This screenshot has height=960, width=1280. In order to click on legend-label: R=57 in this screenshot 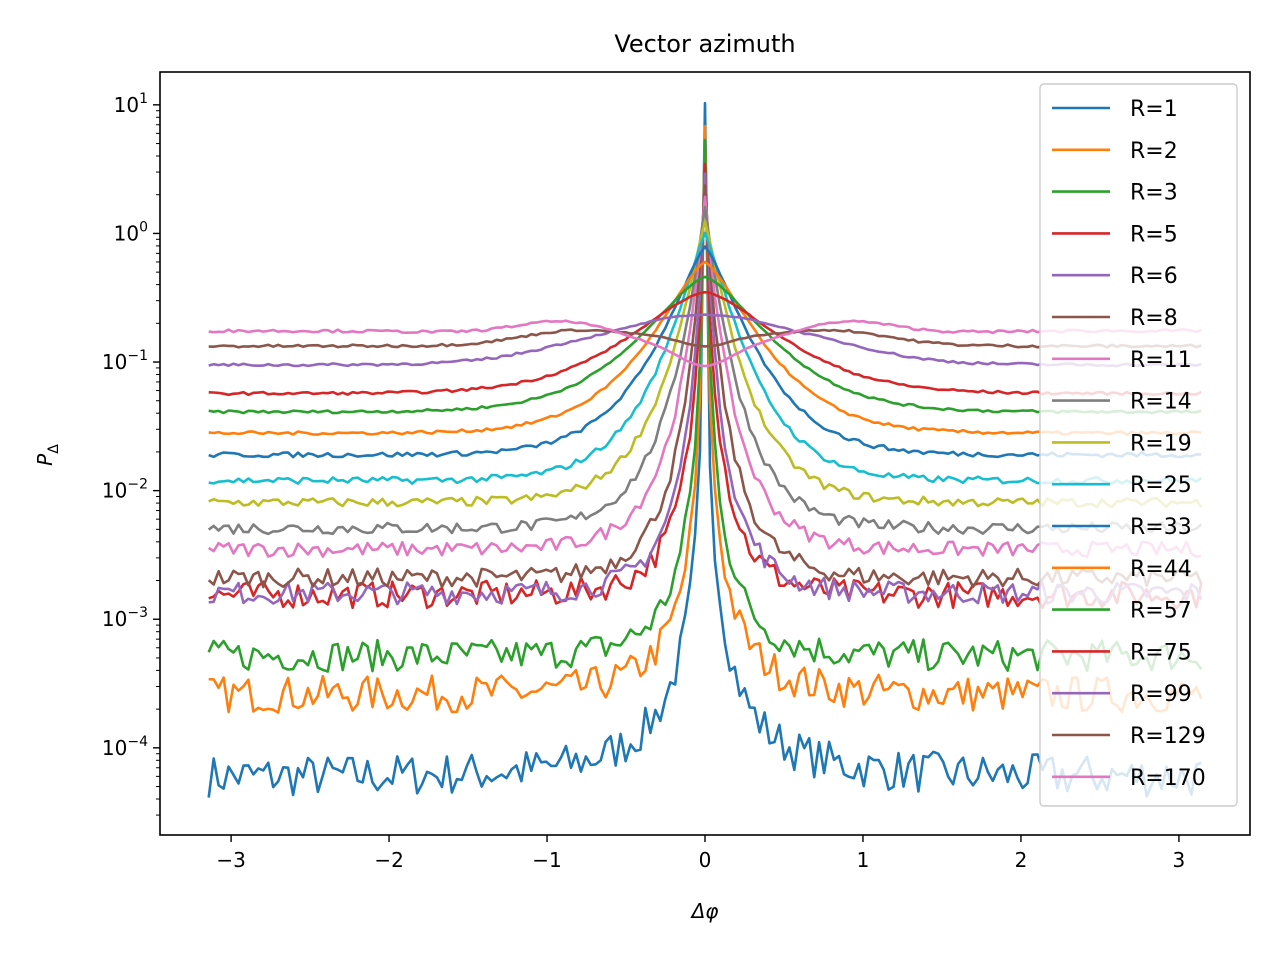, I will do `click(1161, 611)`.